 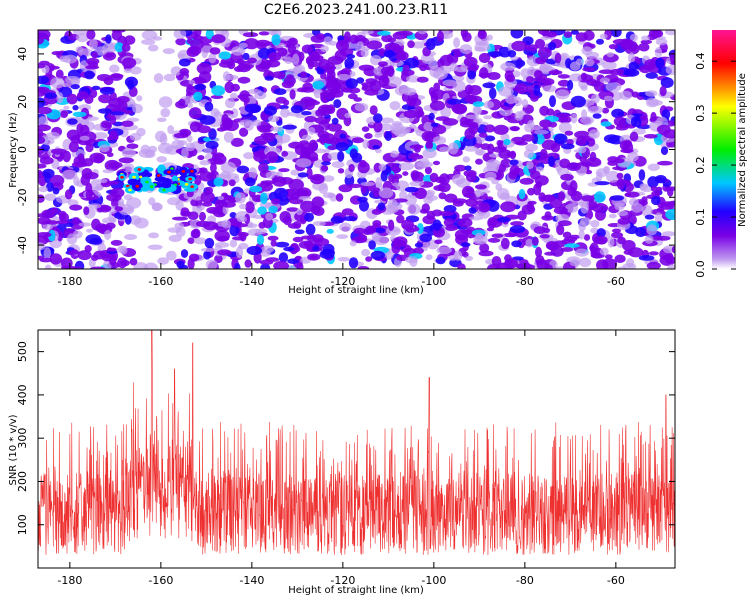 What do you see at coordinates (22, 524) in the screenshot?
I see `snr-y-tick-label: 100` at bounding box center [22, 524].